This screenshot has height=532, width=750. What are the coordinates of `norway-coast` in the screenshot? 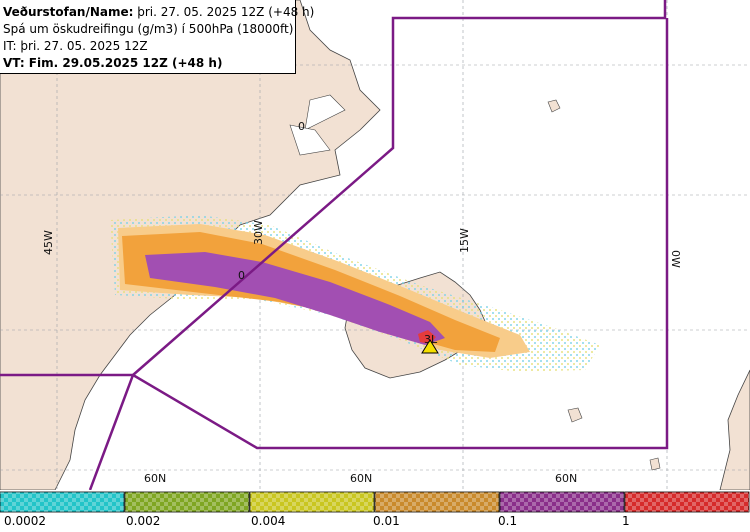 It's located at (734, 429).